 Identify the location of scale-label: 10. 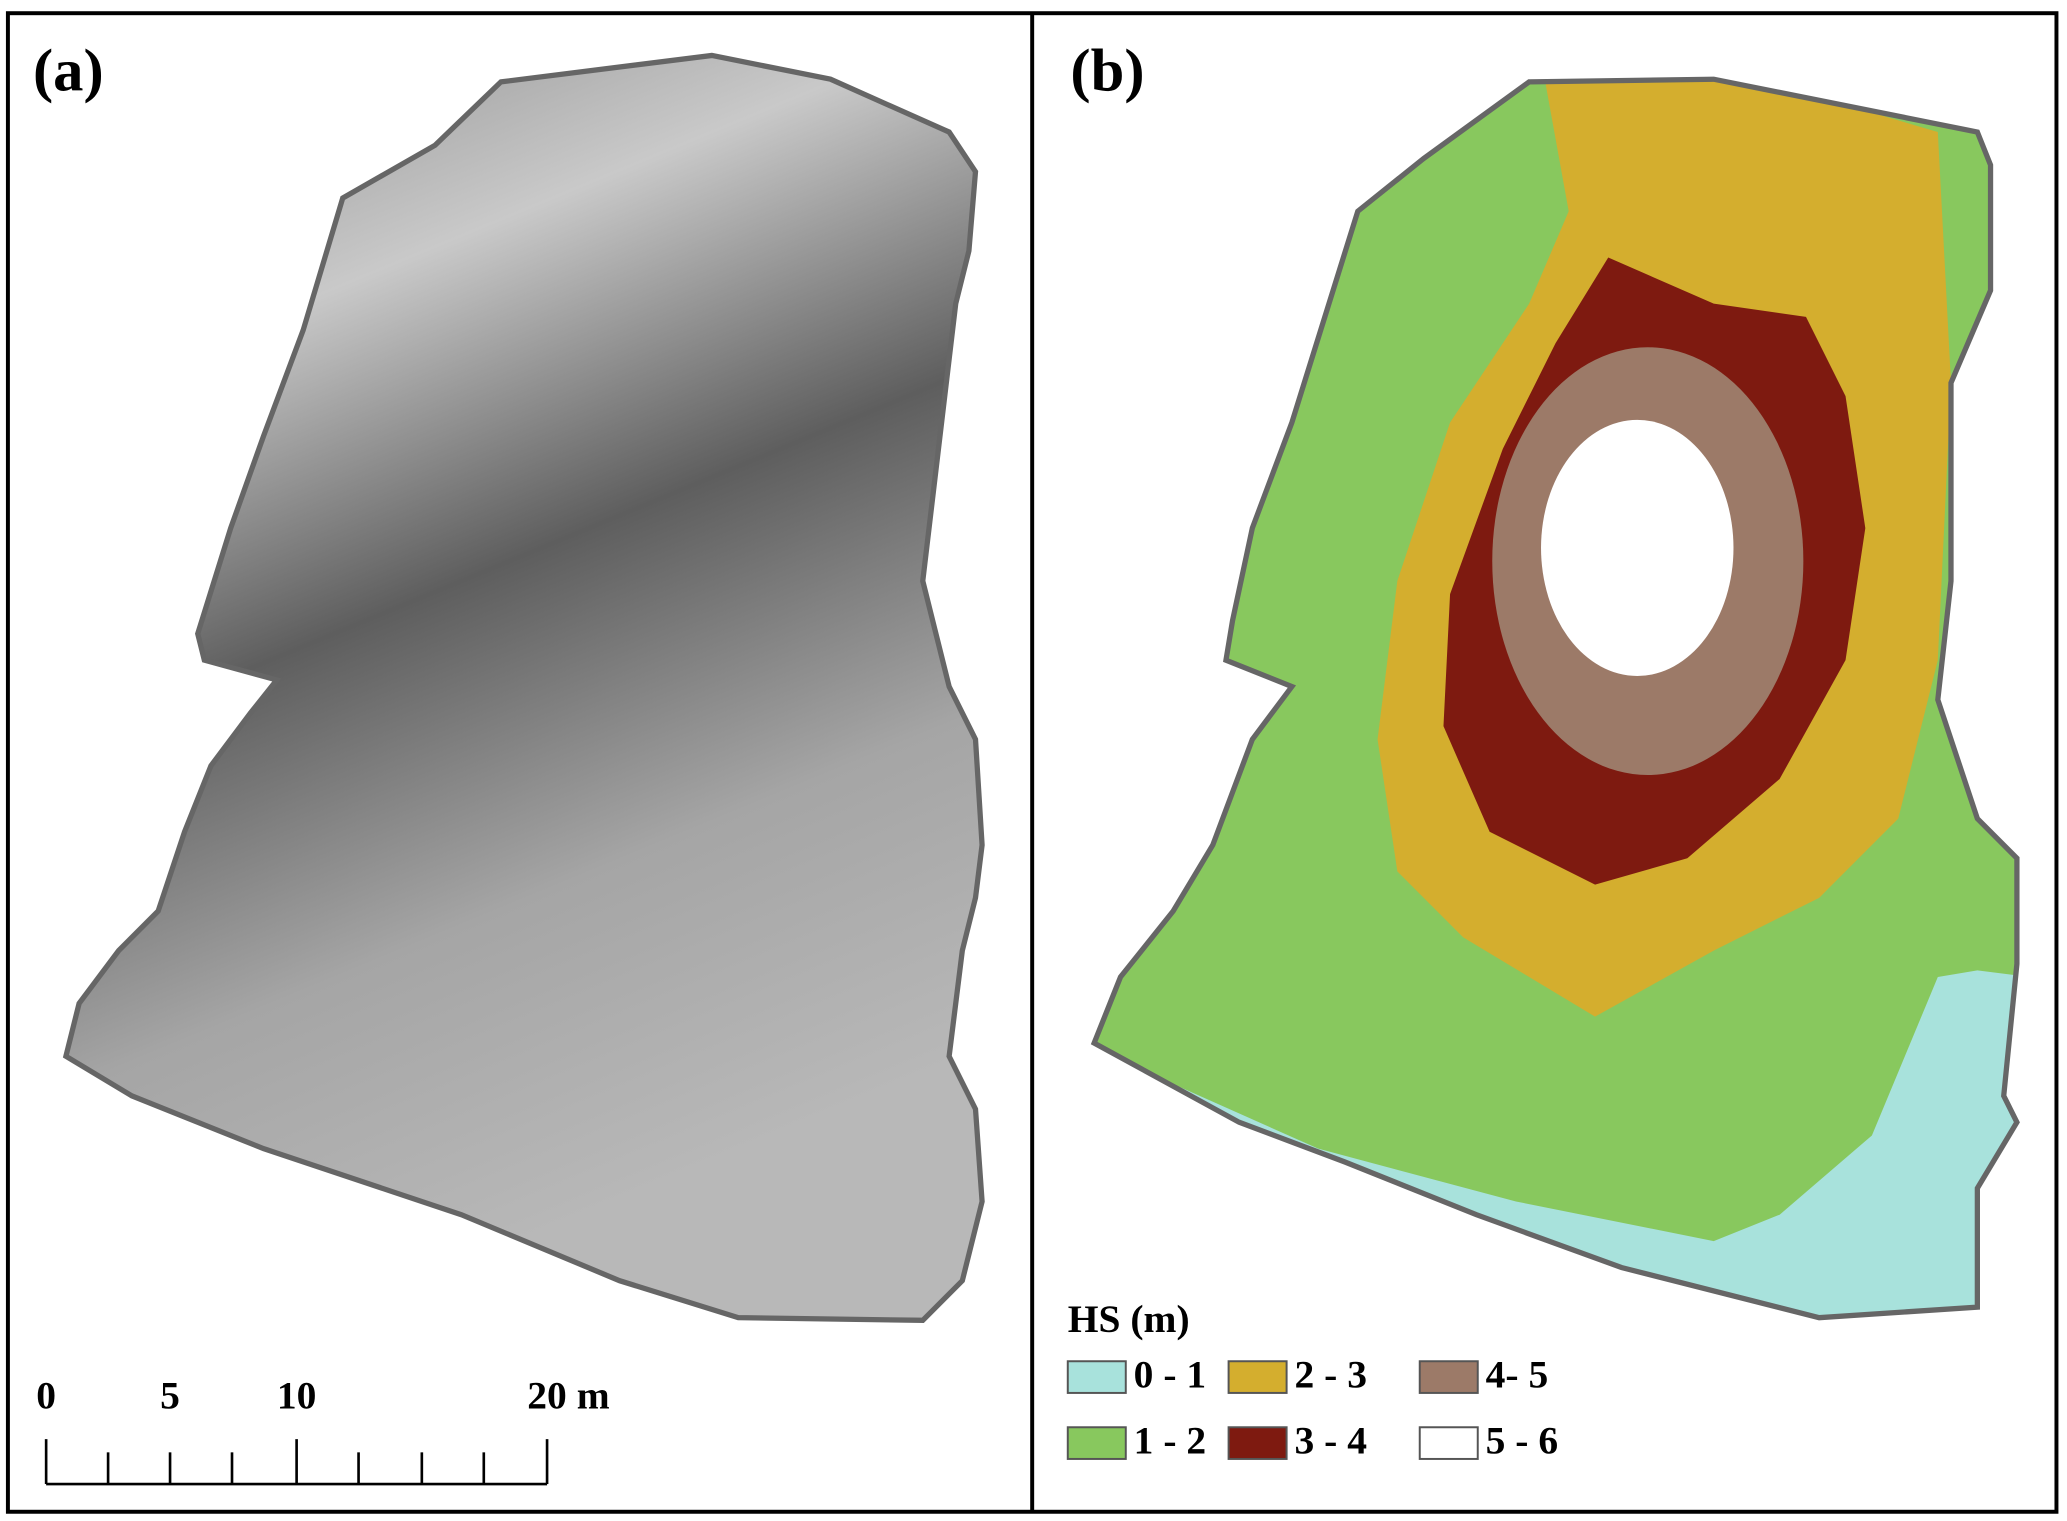
(297, 1396).